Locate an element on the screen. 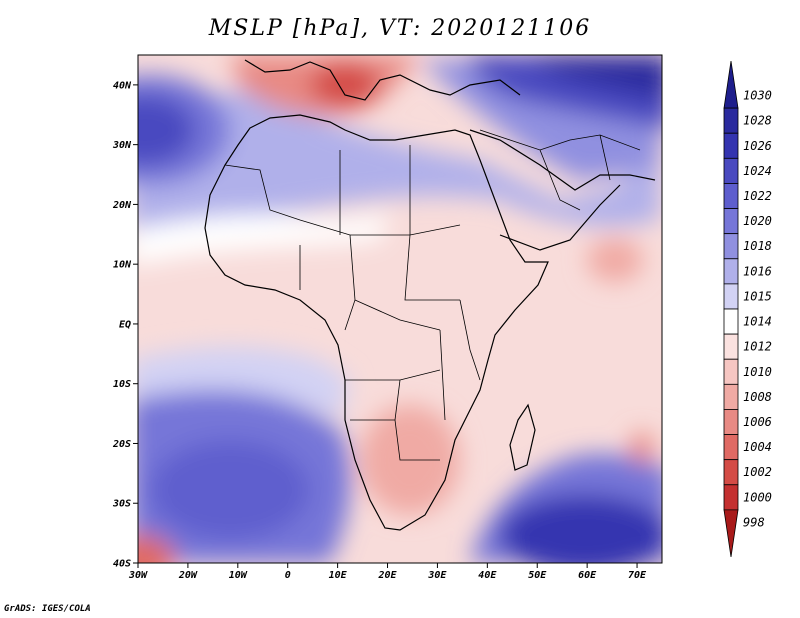  lat-tick-label: 10N is located at coordinates (122, 265).